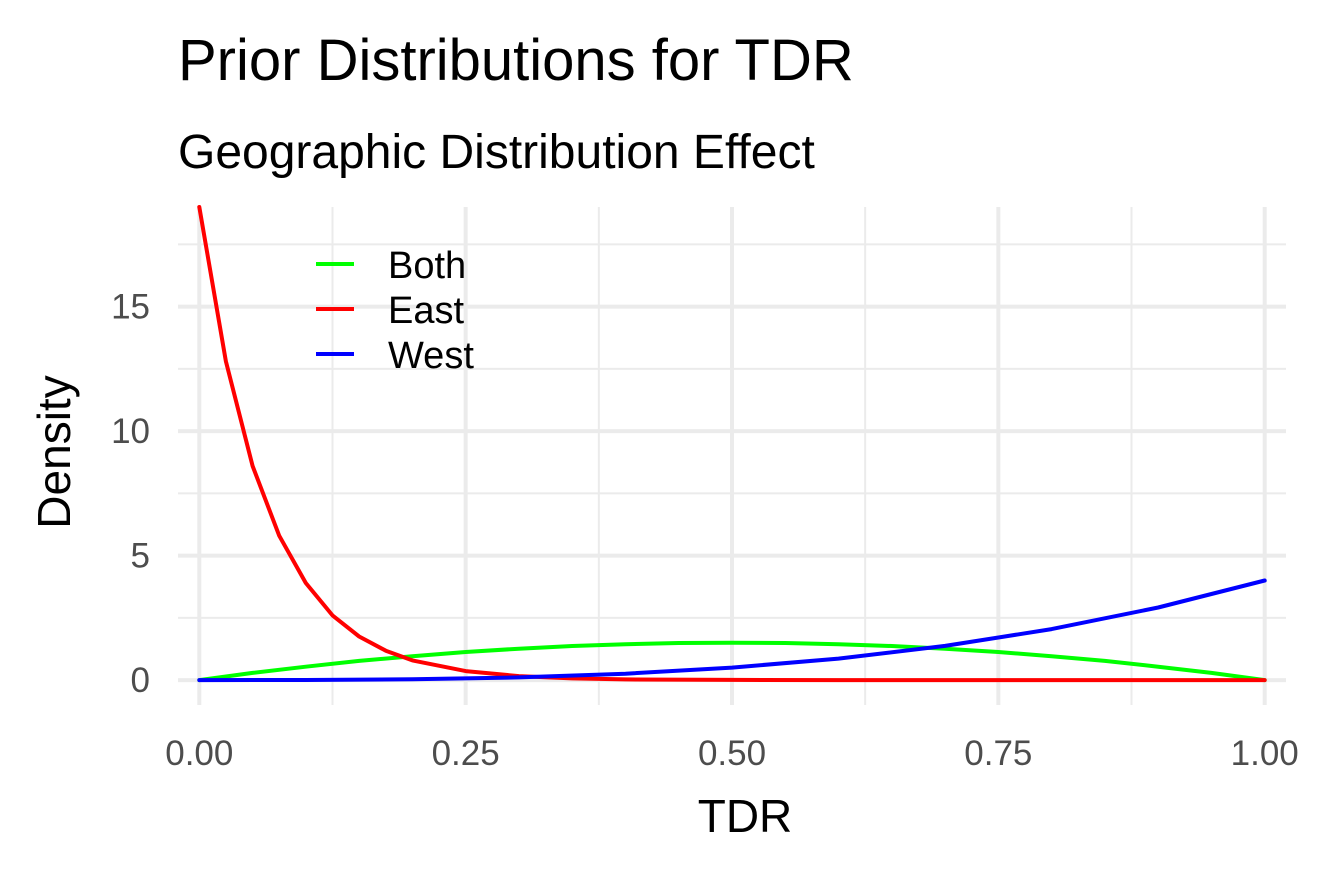 This screenshot has width=1344, height=873. Describe the element at coordinates (1265, 753) in the screenshot. I see `x-tick-label: 1.00` at that location.